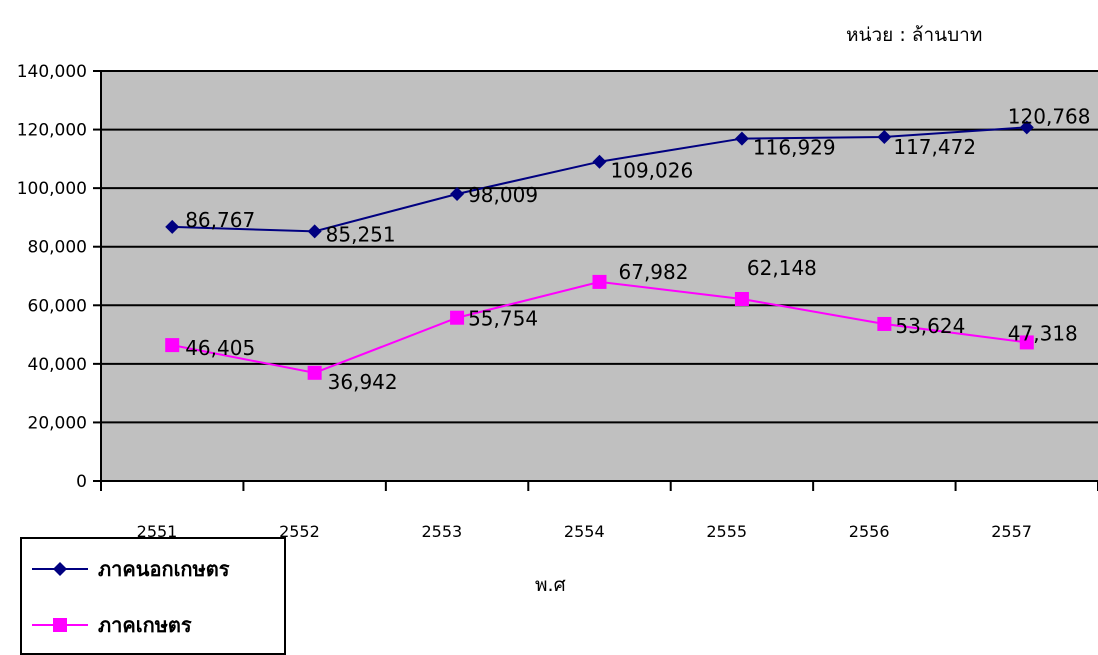 This screenshot has height=655, width=1098. What do you see at coordinates (81, 482) in the screenshot?
I see `y-tick-label: 0` at bounding box center [81, 482].